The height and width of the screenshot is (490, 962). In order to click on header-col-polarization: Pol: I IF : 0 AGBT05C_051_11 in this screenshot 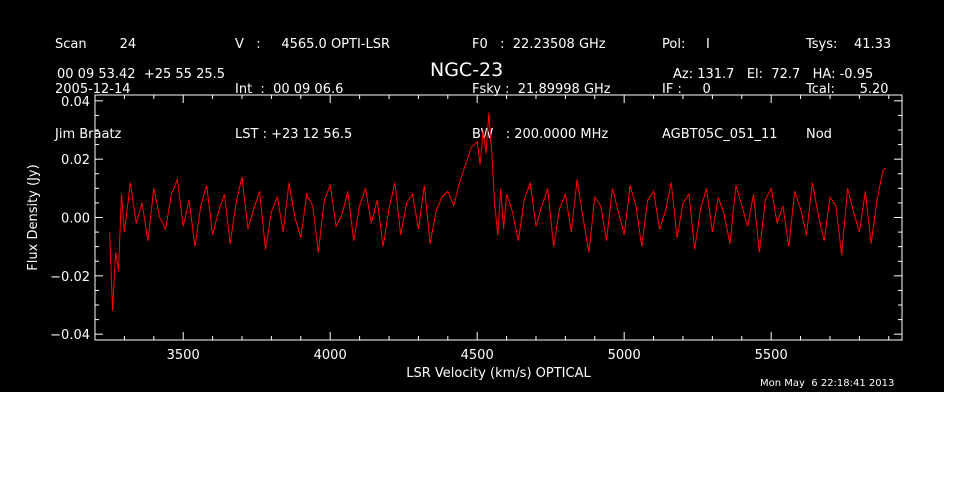, I will do `click(720, 89)`.